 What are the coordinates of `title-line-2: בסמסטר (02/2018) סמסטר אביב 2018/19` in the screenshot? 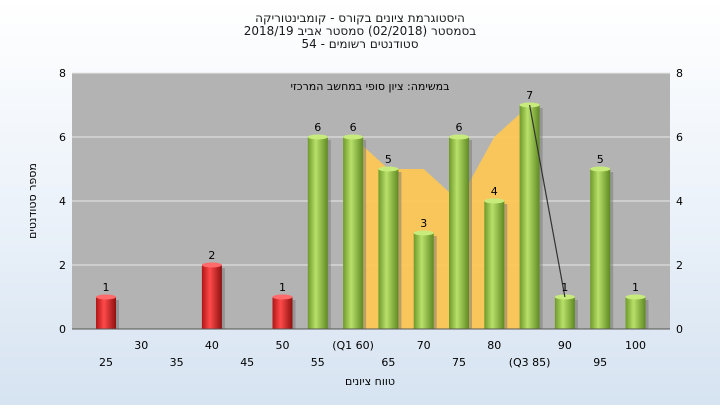 It's located at (360, 31).